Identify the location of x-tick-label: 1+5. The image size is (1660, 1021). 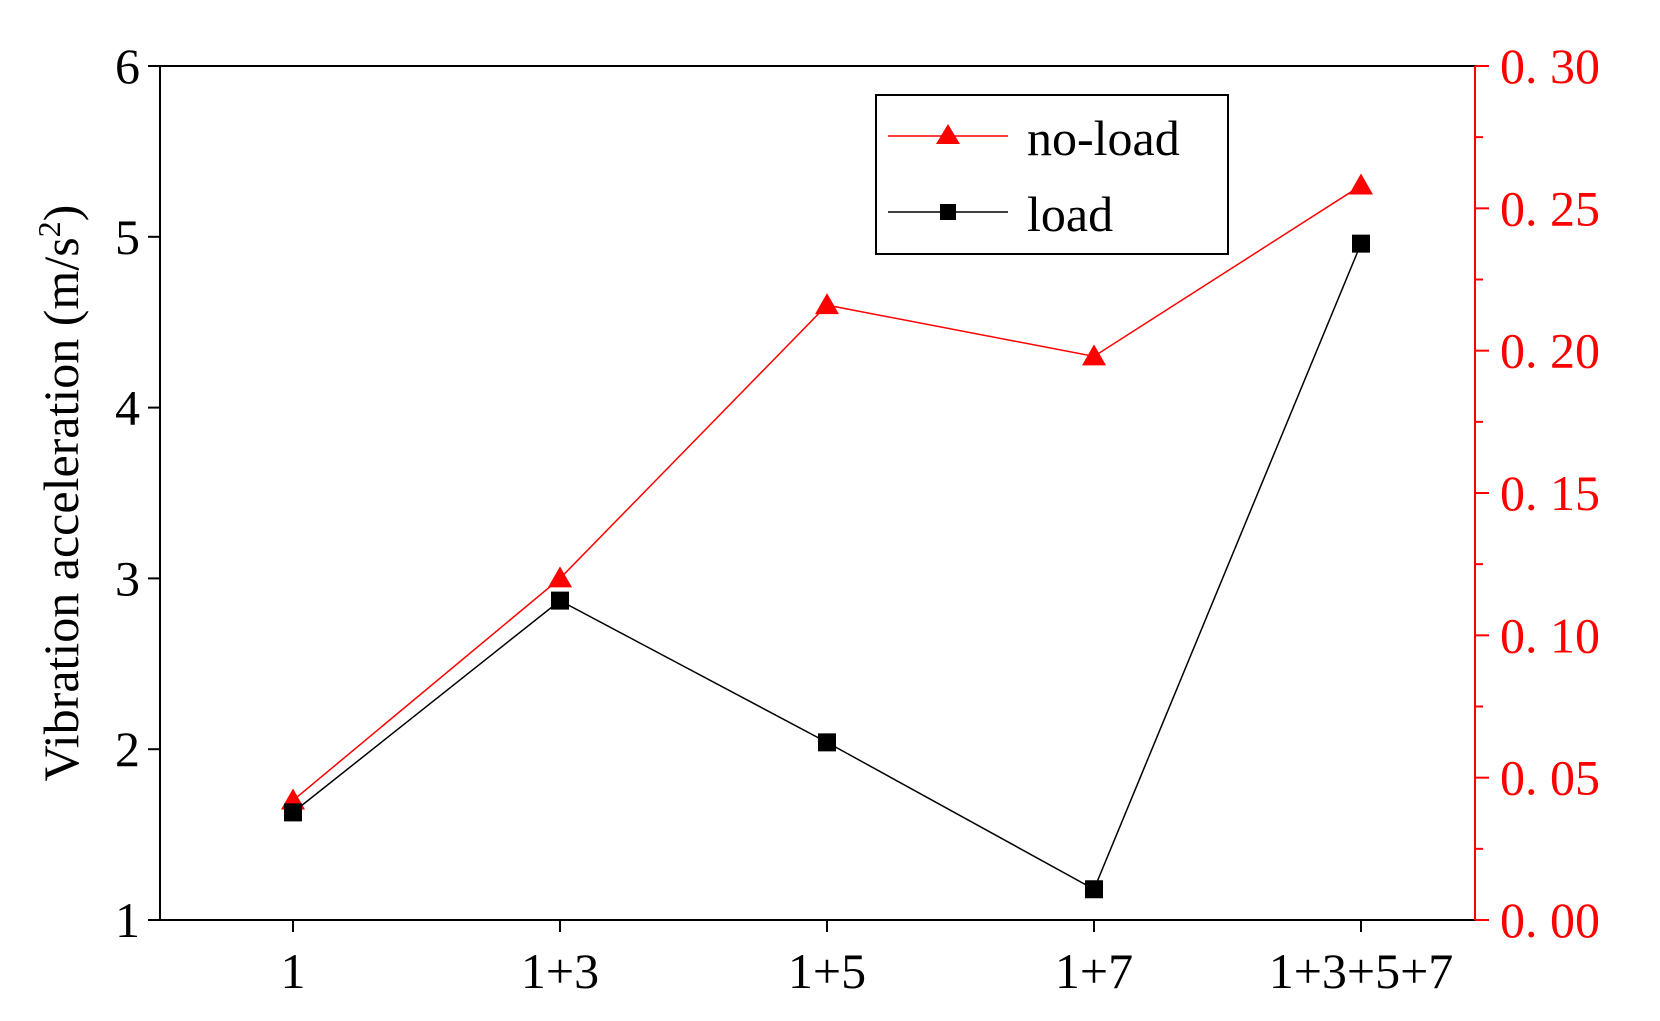
(827, 971).